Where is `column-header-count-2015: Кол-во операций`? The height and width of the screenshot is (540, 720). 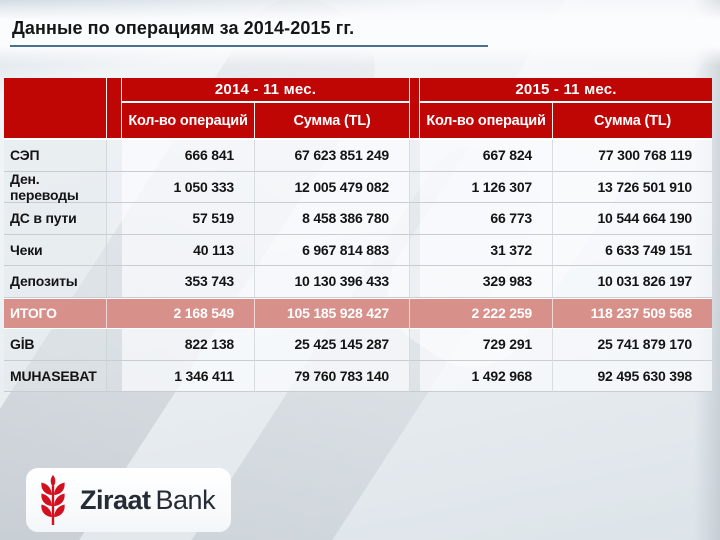
column-header-count-2015: Кол-во операций is located at coordinates (486, 121).